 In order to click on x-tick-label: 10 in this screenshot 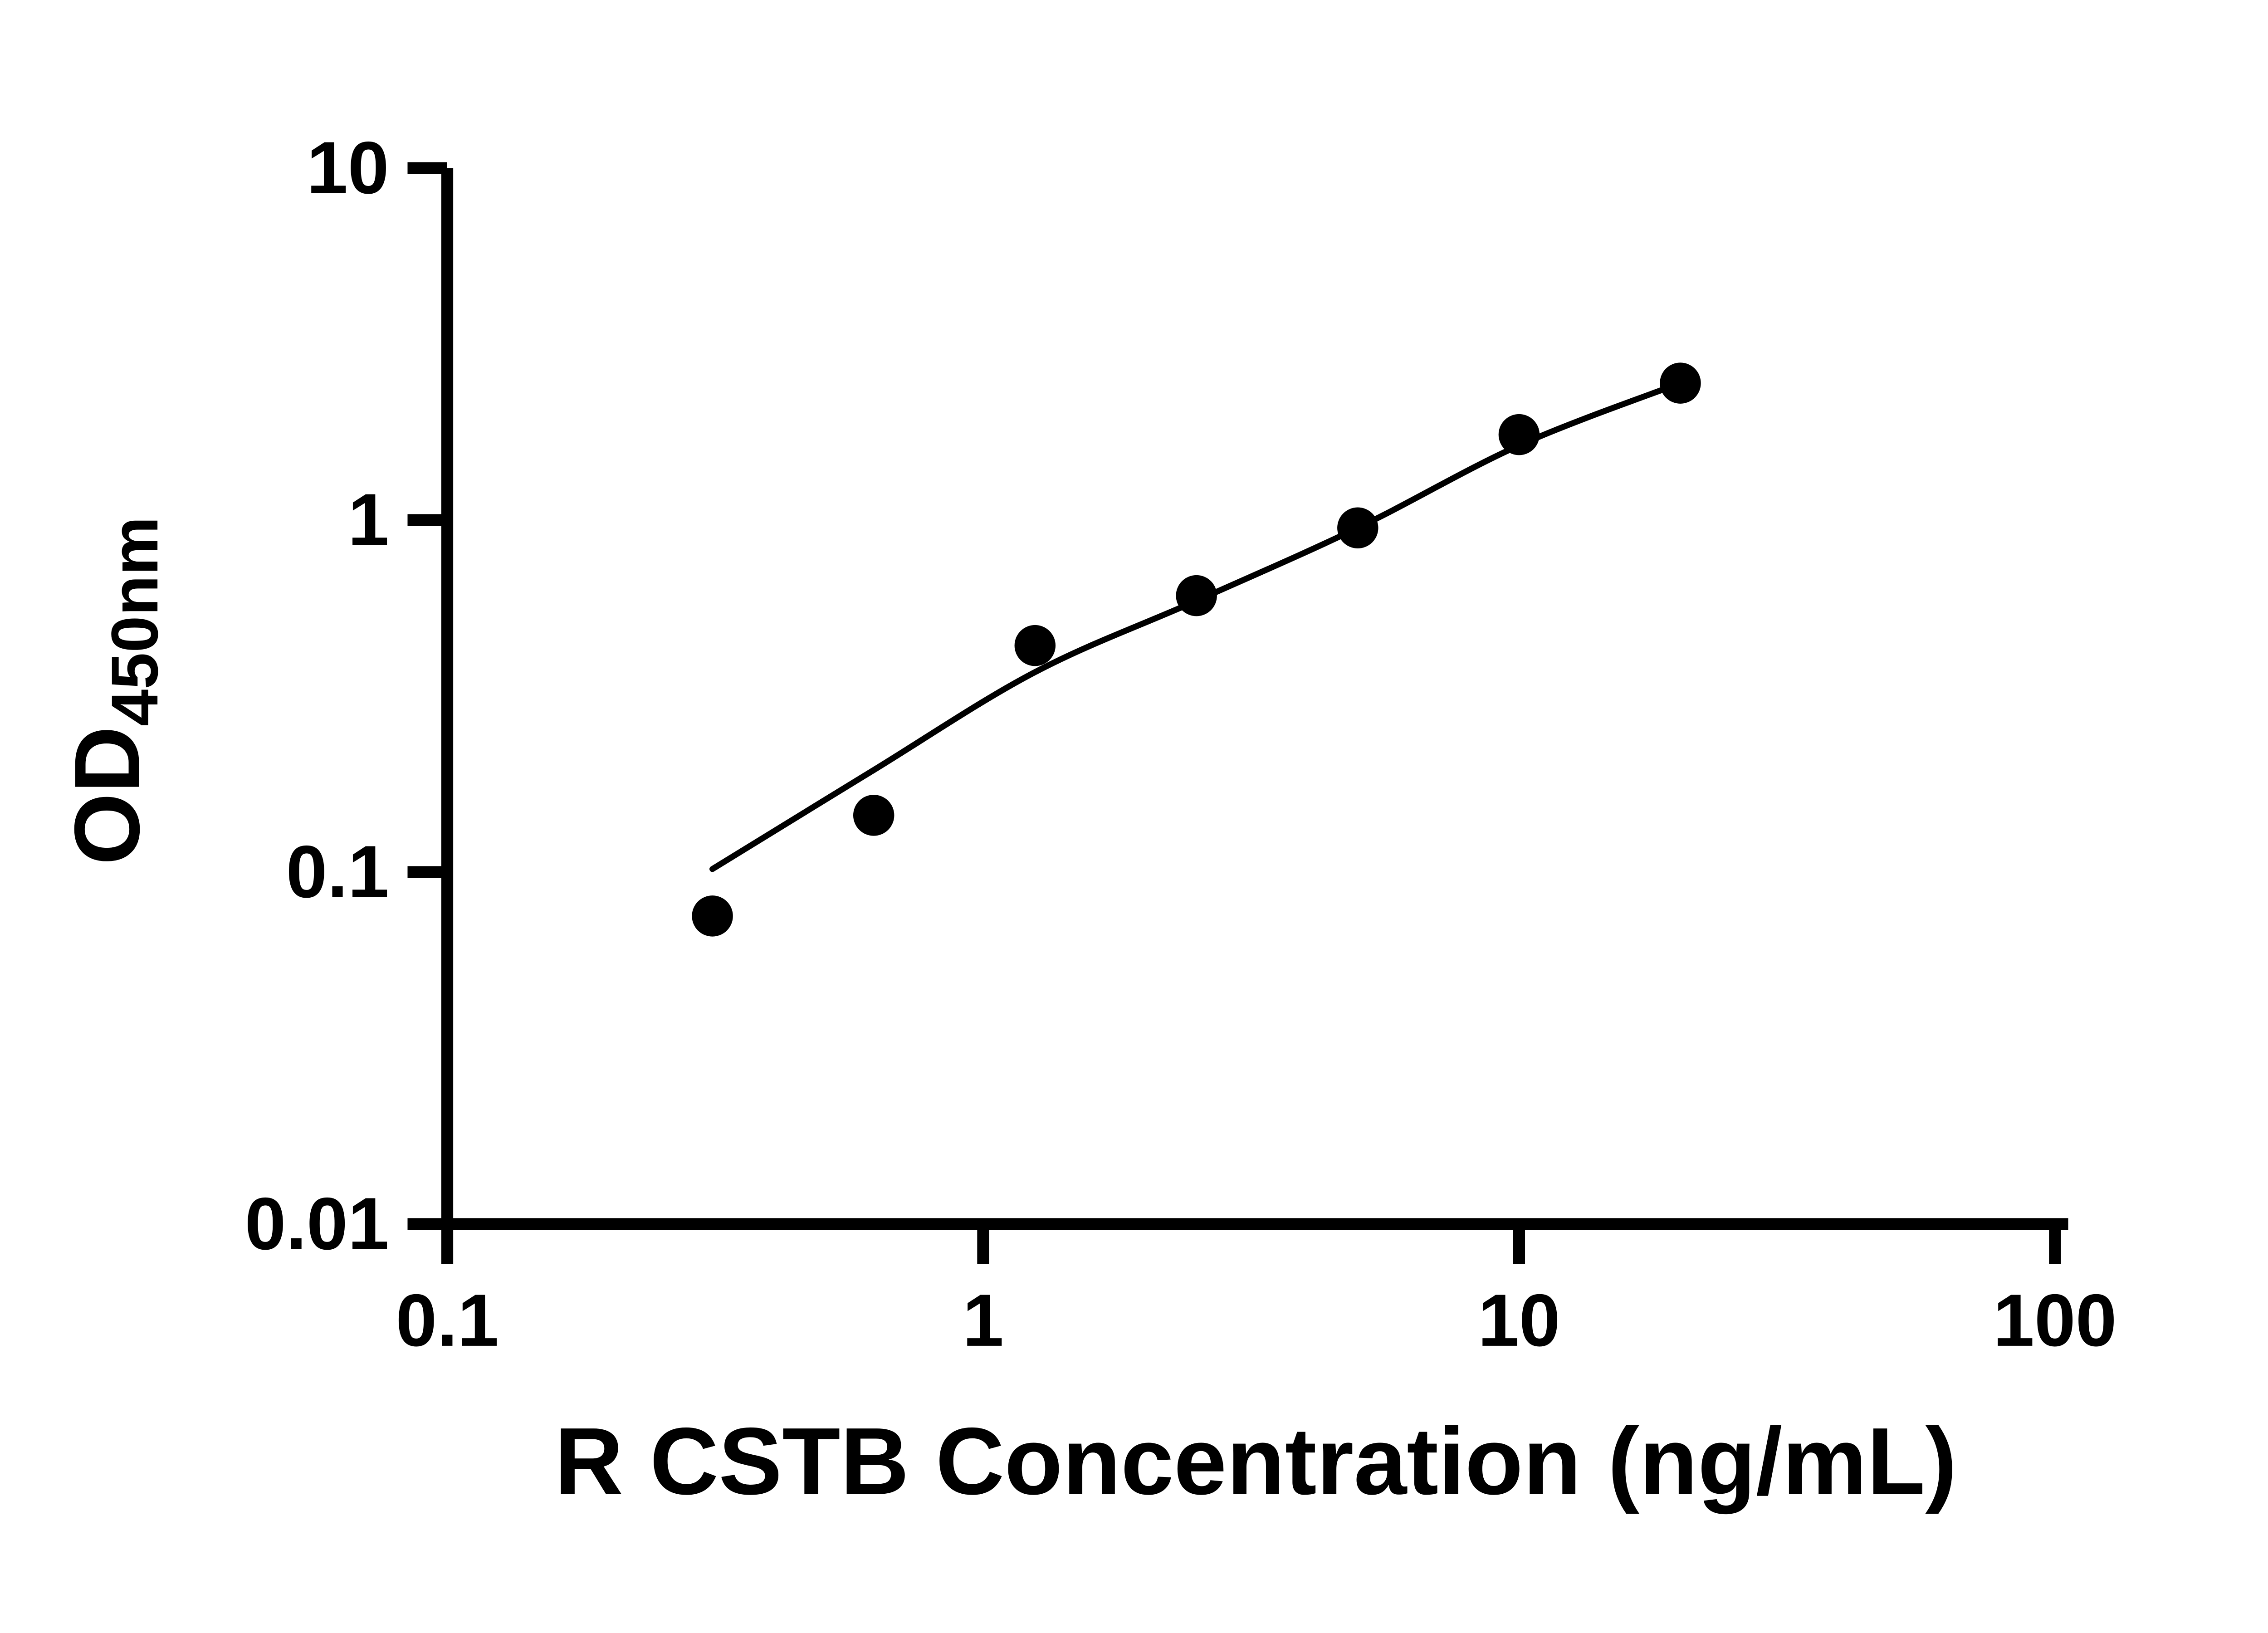, I will do `click(1519, 1320)`.